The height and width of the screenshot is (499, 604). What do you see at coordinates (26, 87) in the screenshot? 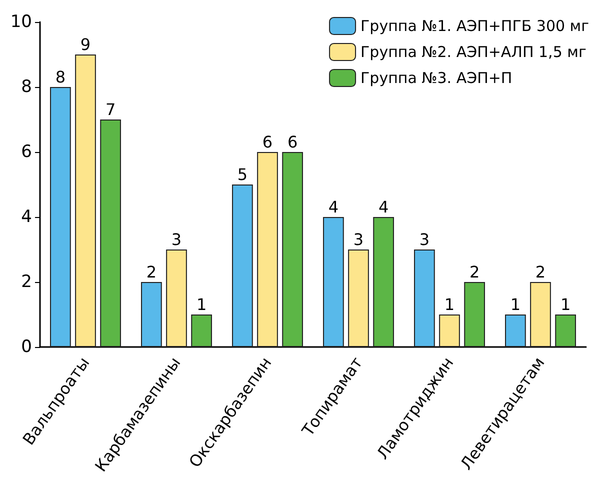
I see `y-tick-label: 8` at bounding box center [26, 87].